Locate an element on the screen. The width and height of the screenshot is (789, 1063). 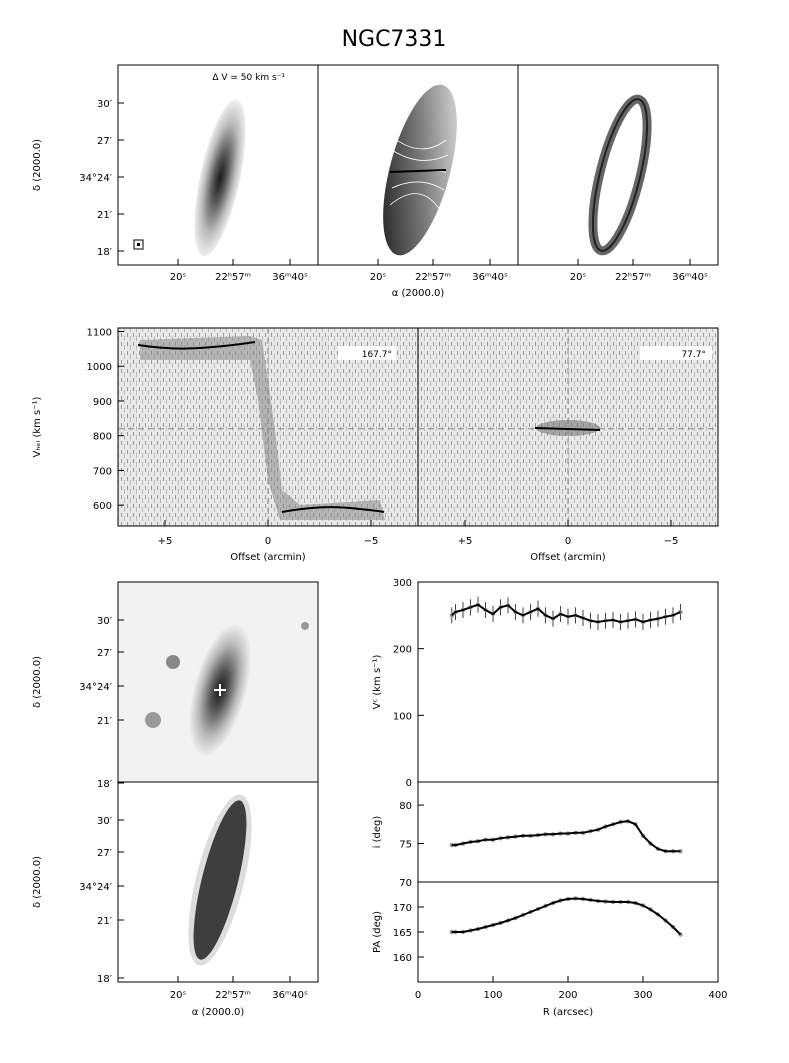
moment0-image is located at coordinates (220, 178).